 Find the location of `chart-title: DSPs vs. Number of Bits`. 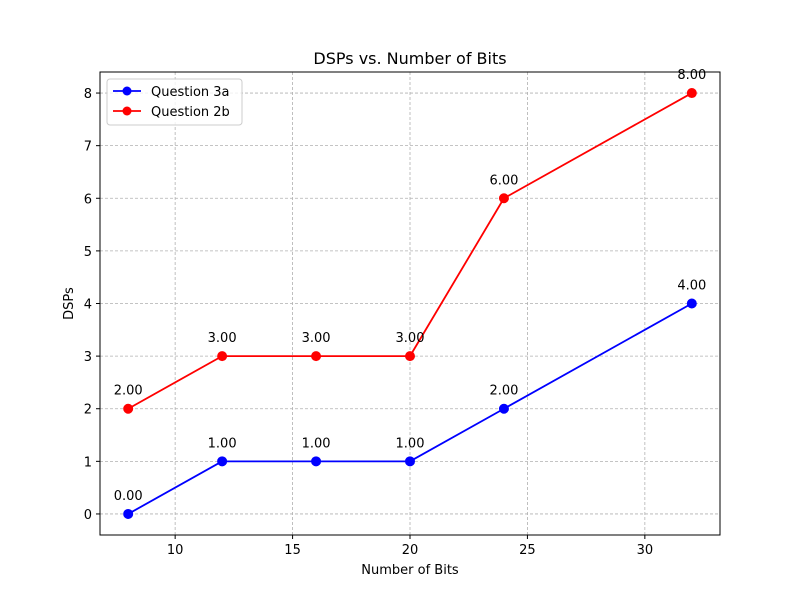

chart-title: DSPs vs. Number of Bits is located at coordinates (409, 58).